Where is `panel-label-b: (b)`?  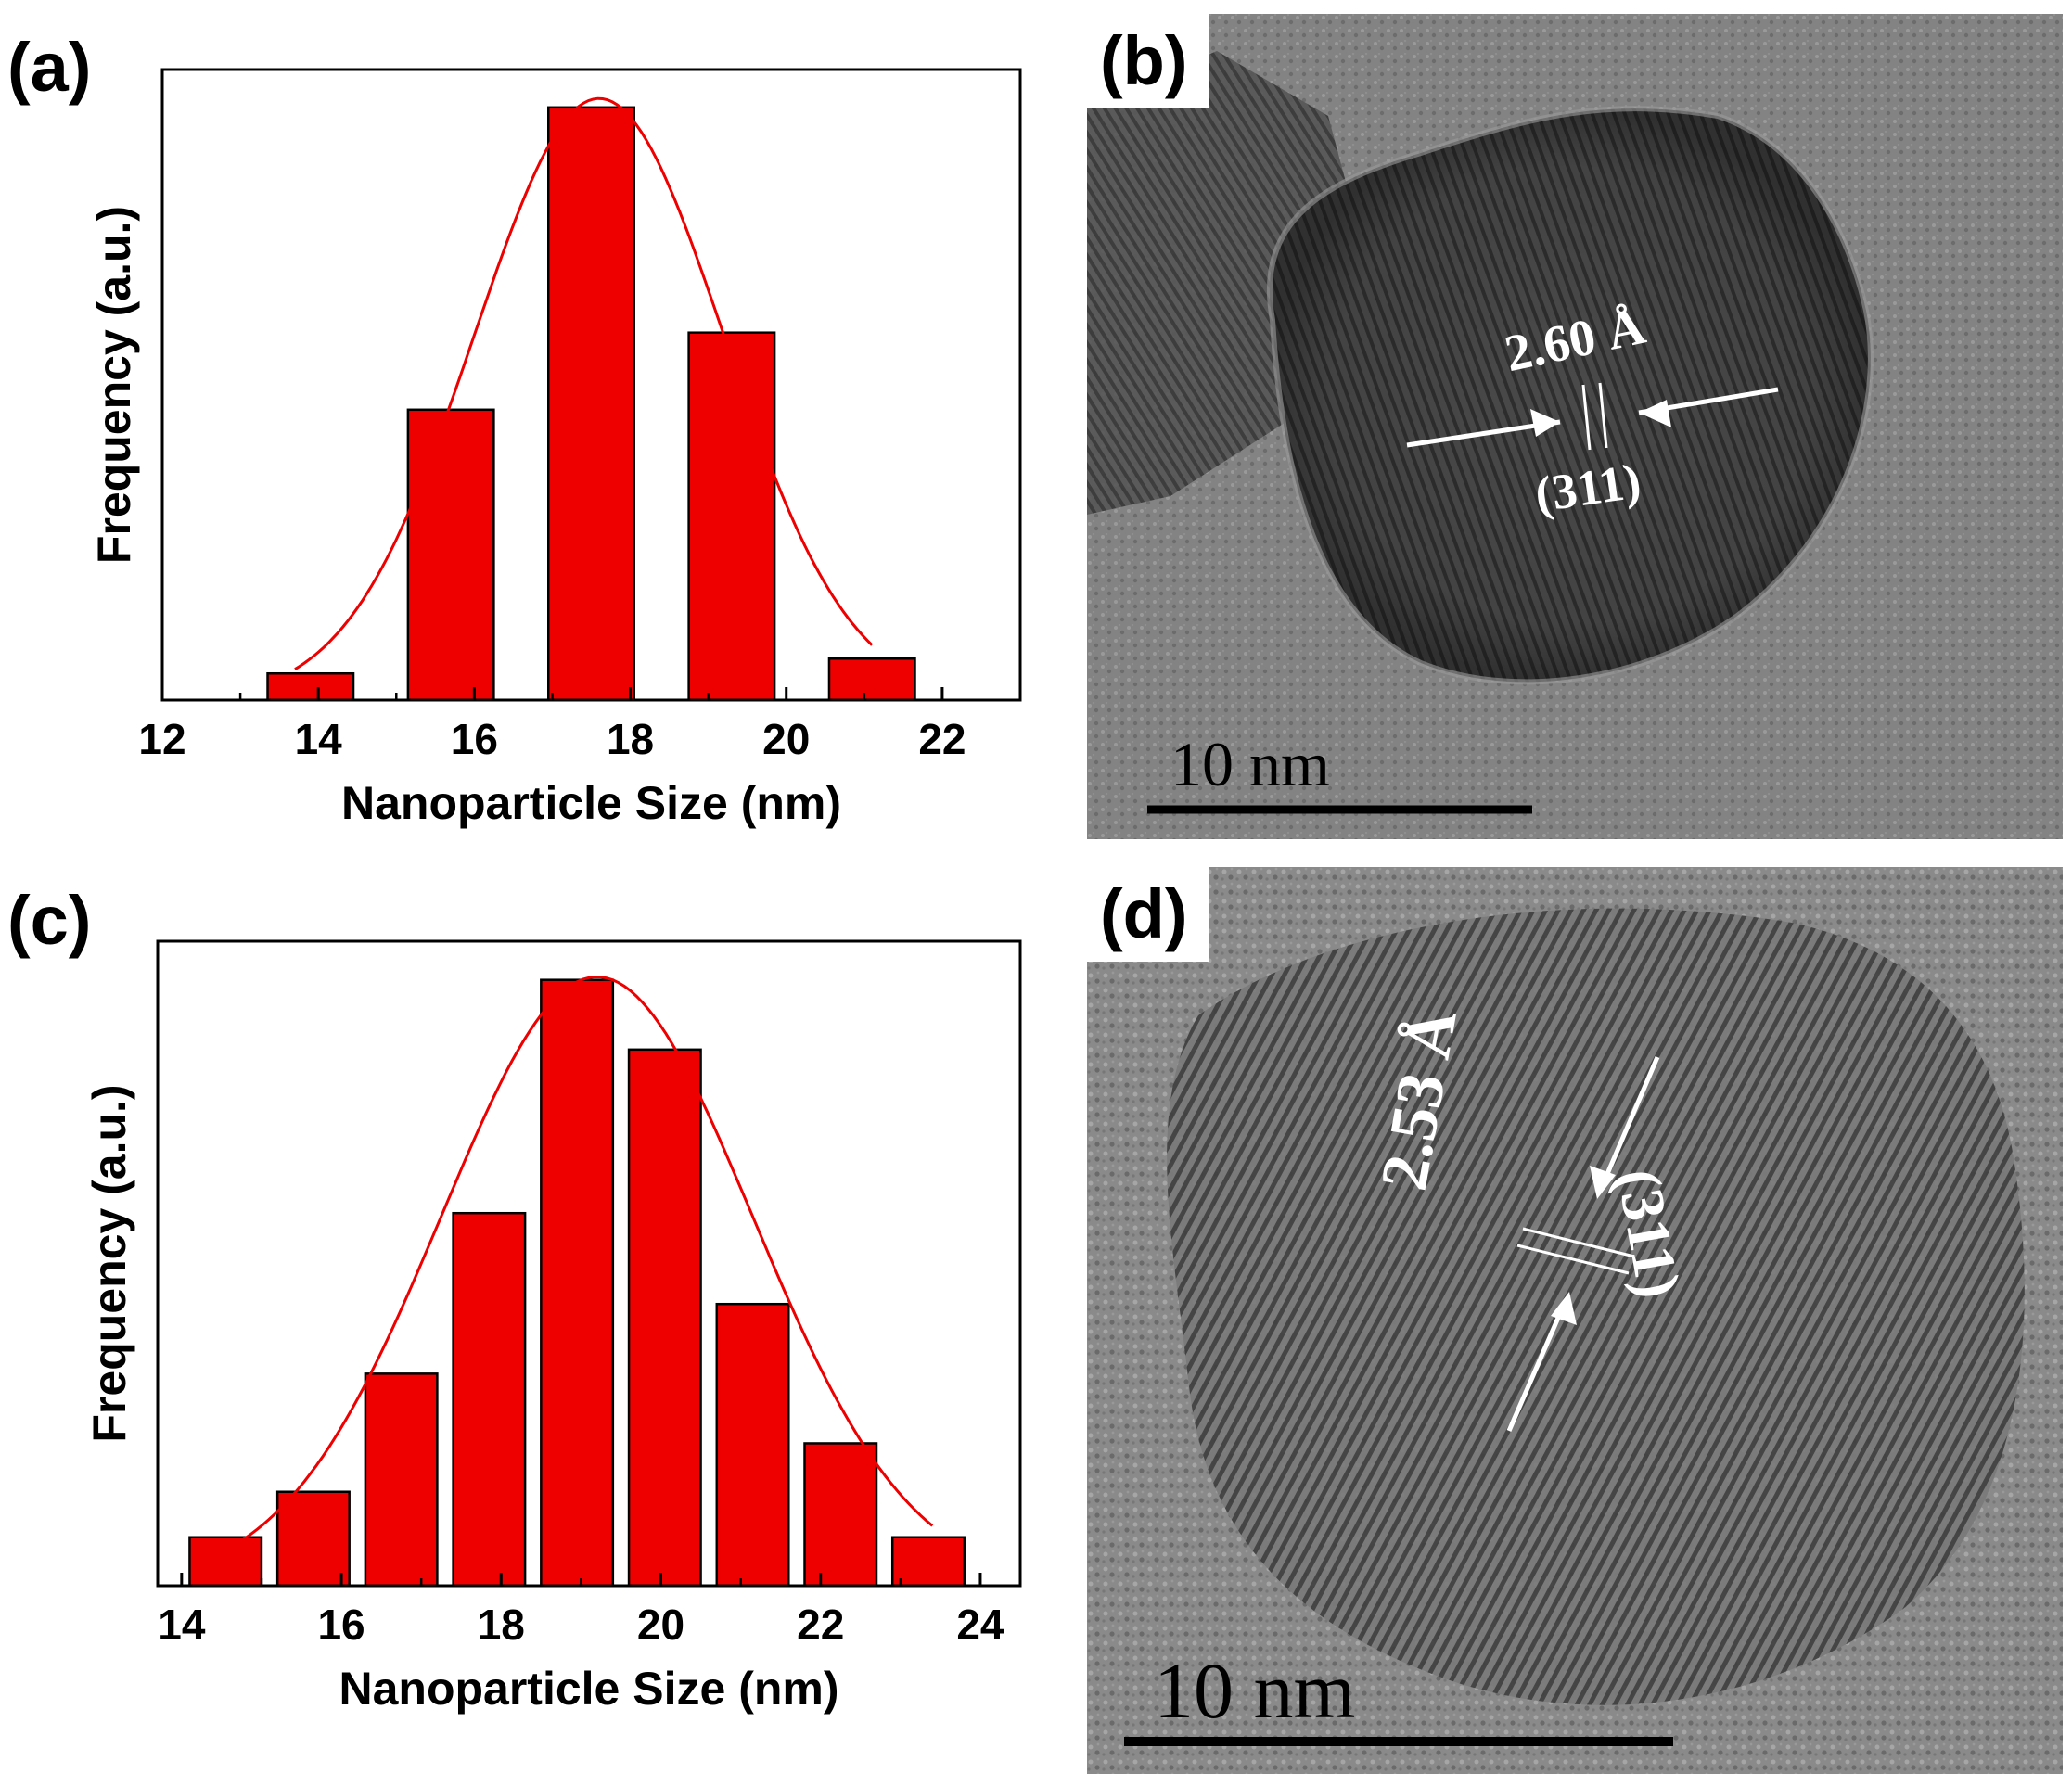
panel-label-b: (b) is located at coordinates (1148, 61).